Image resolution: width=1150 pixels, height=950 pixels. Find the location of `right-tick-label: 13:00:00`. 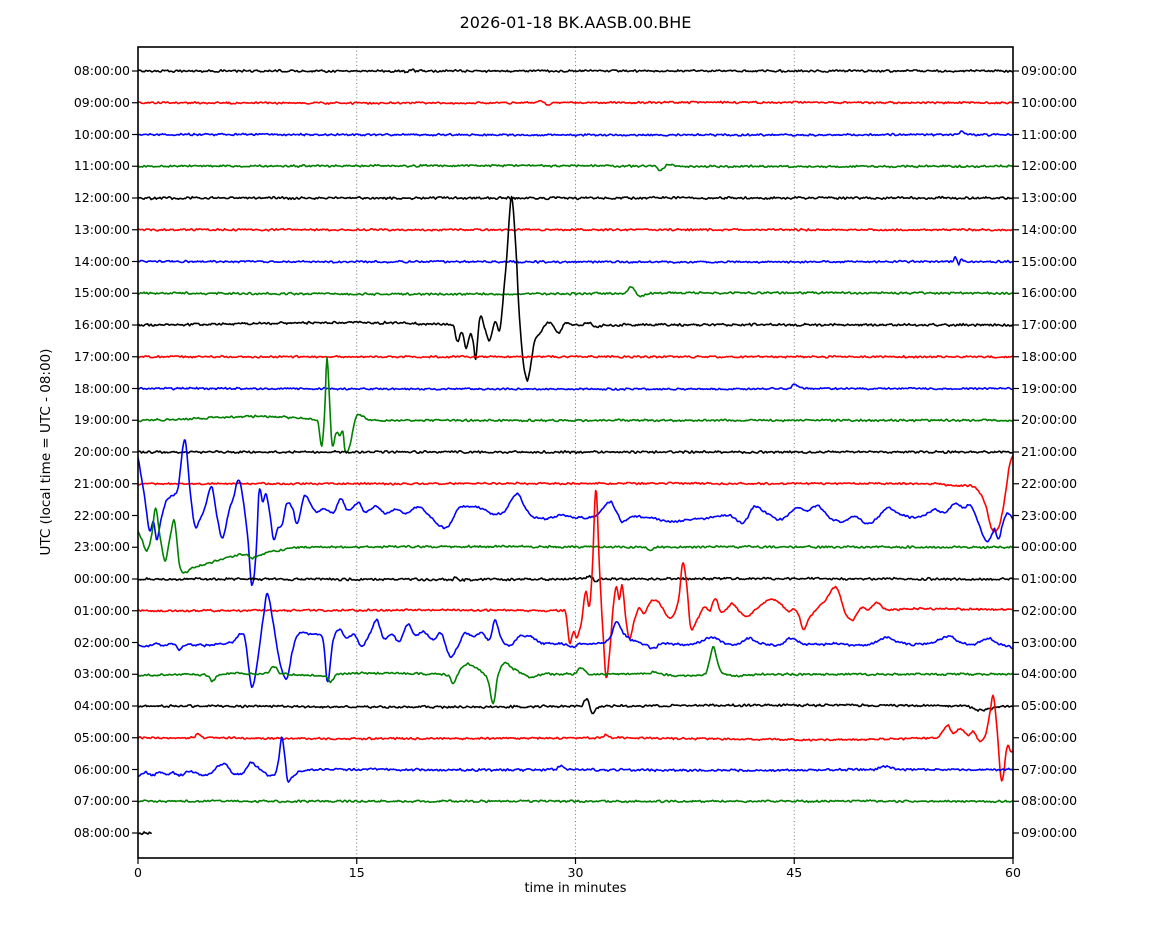

right-tick-label: 13:00:00 is located at coordinates (1049, 197).